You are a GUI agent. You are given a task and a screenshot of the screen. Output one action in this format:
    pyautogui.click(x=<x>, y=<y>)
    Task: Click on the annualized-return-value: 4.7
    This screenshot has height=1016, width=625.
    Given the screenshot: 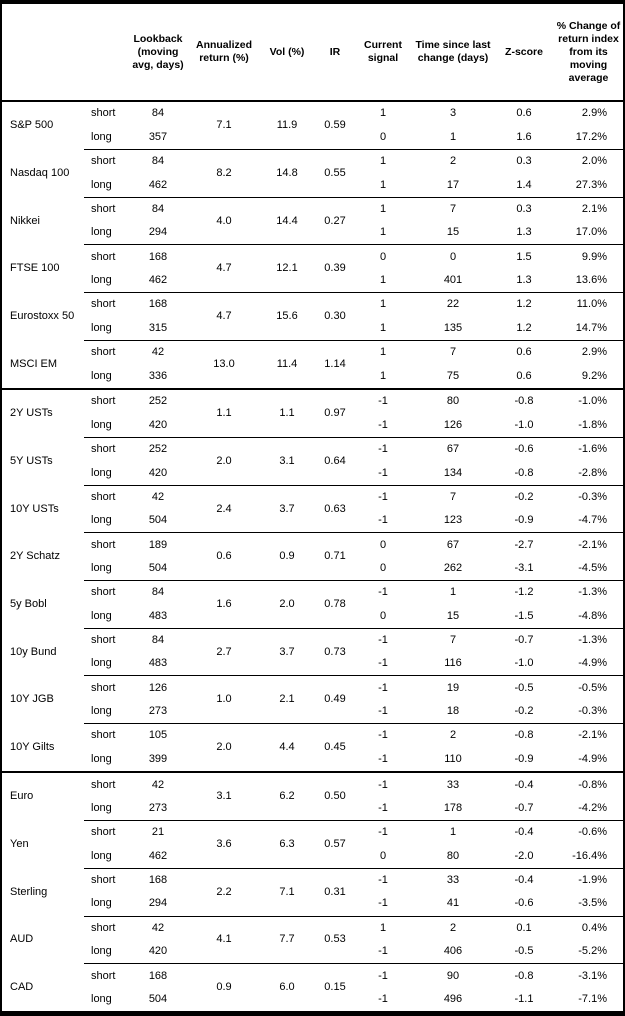 What is the action you would take?
    pyautogui.click(x=224, y=268)
    